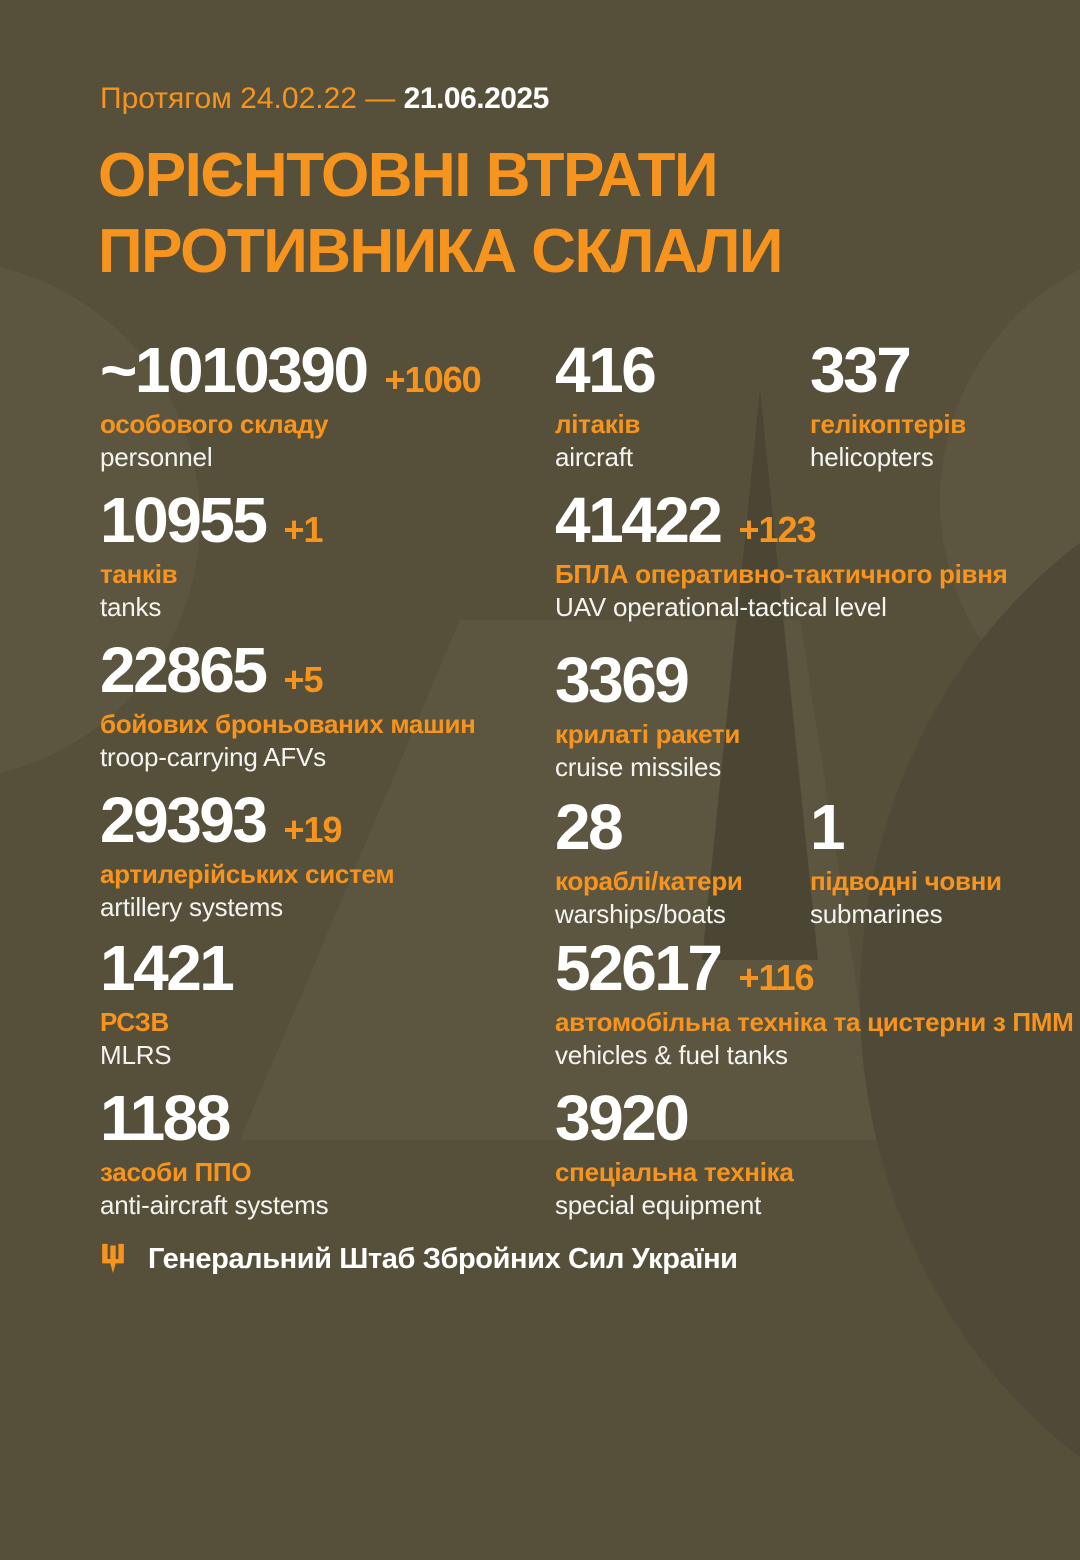 Image resolution: width=1080 pixels, height=1560 pixels. What do you see at coordinates (639, 520) in the screenshot?
I see `uav-value: 41422` at bounding box center [639, 520].